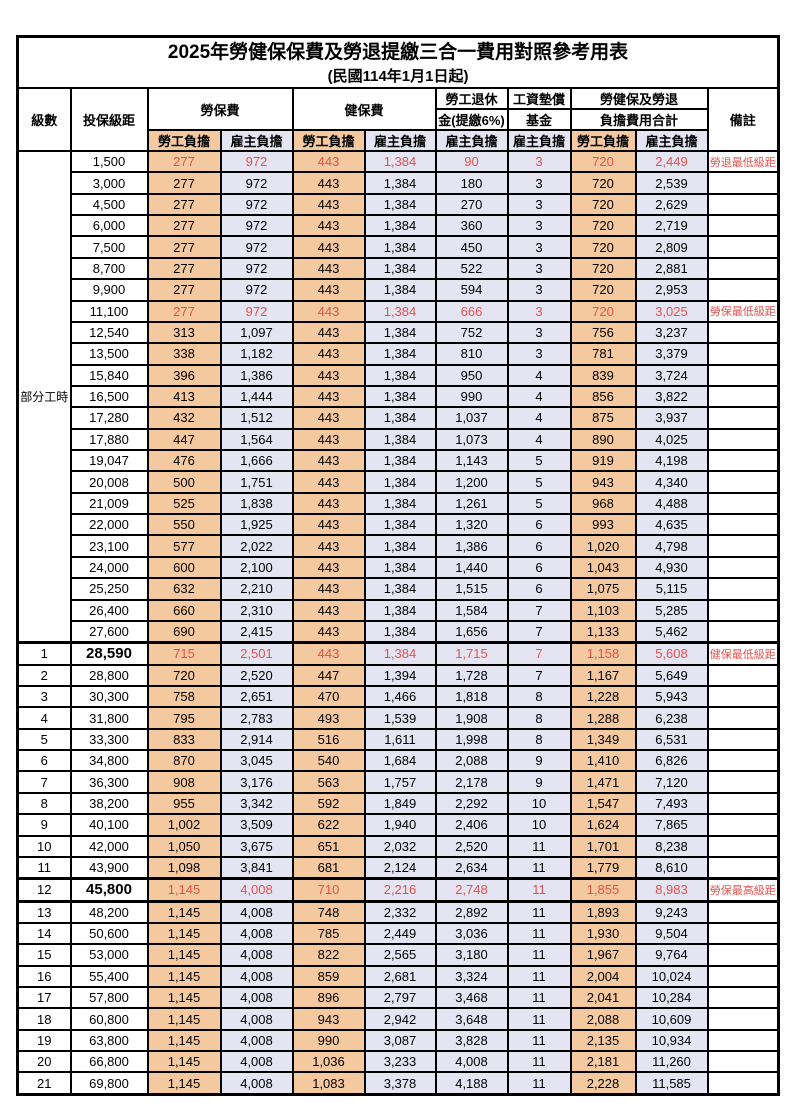 Image resolution: width=791 pixels, height=1120 pixels. What do you see at coordinates (399, 332) in the screenshot?
I see `table-row: 12,540 313 1,097 443 1,384 752 3 756 3,237` at bounding box center [399, 332].